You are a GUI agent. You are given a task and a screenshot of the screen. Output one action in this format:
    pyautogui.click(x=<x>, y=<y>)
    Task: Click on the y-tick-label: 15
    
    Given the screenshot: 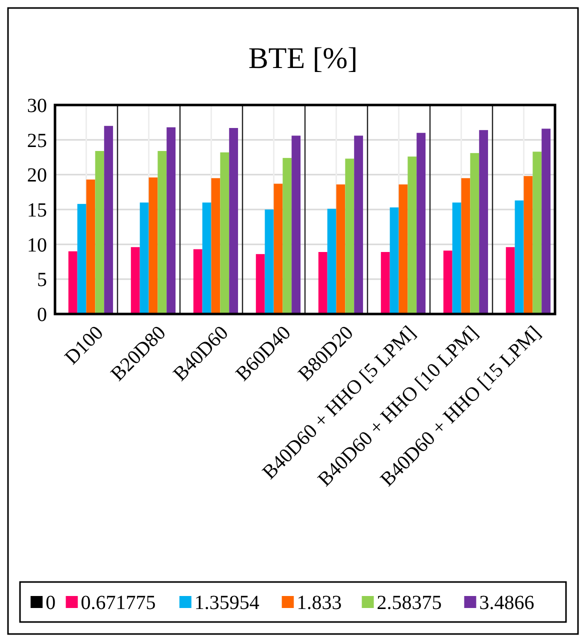 What is the action you would take?
    pyautogui.click(x=37, y=211)
    